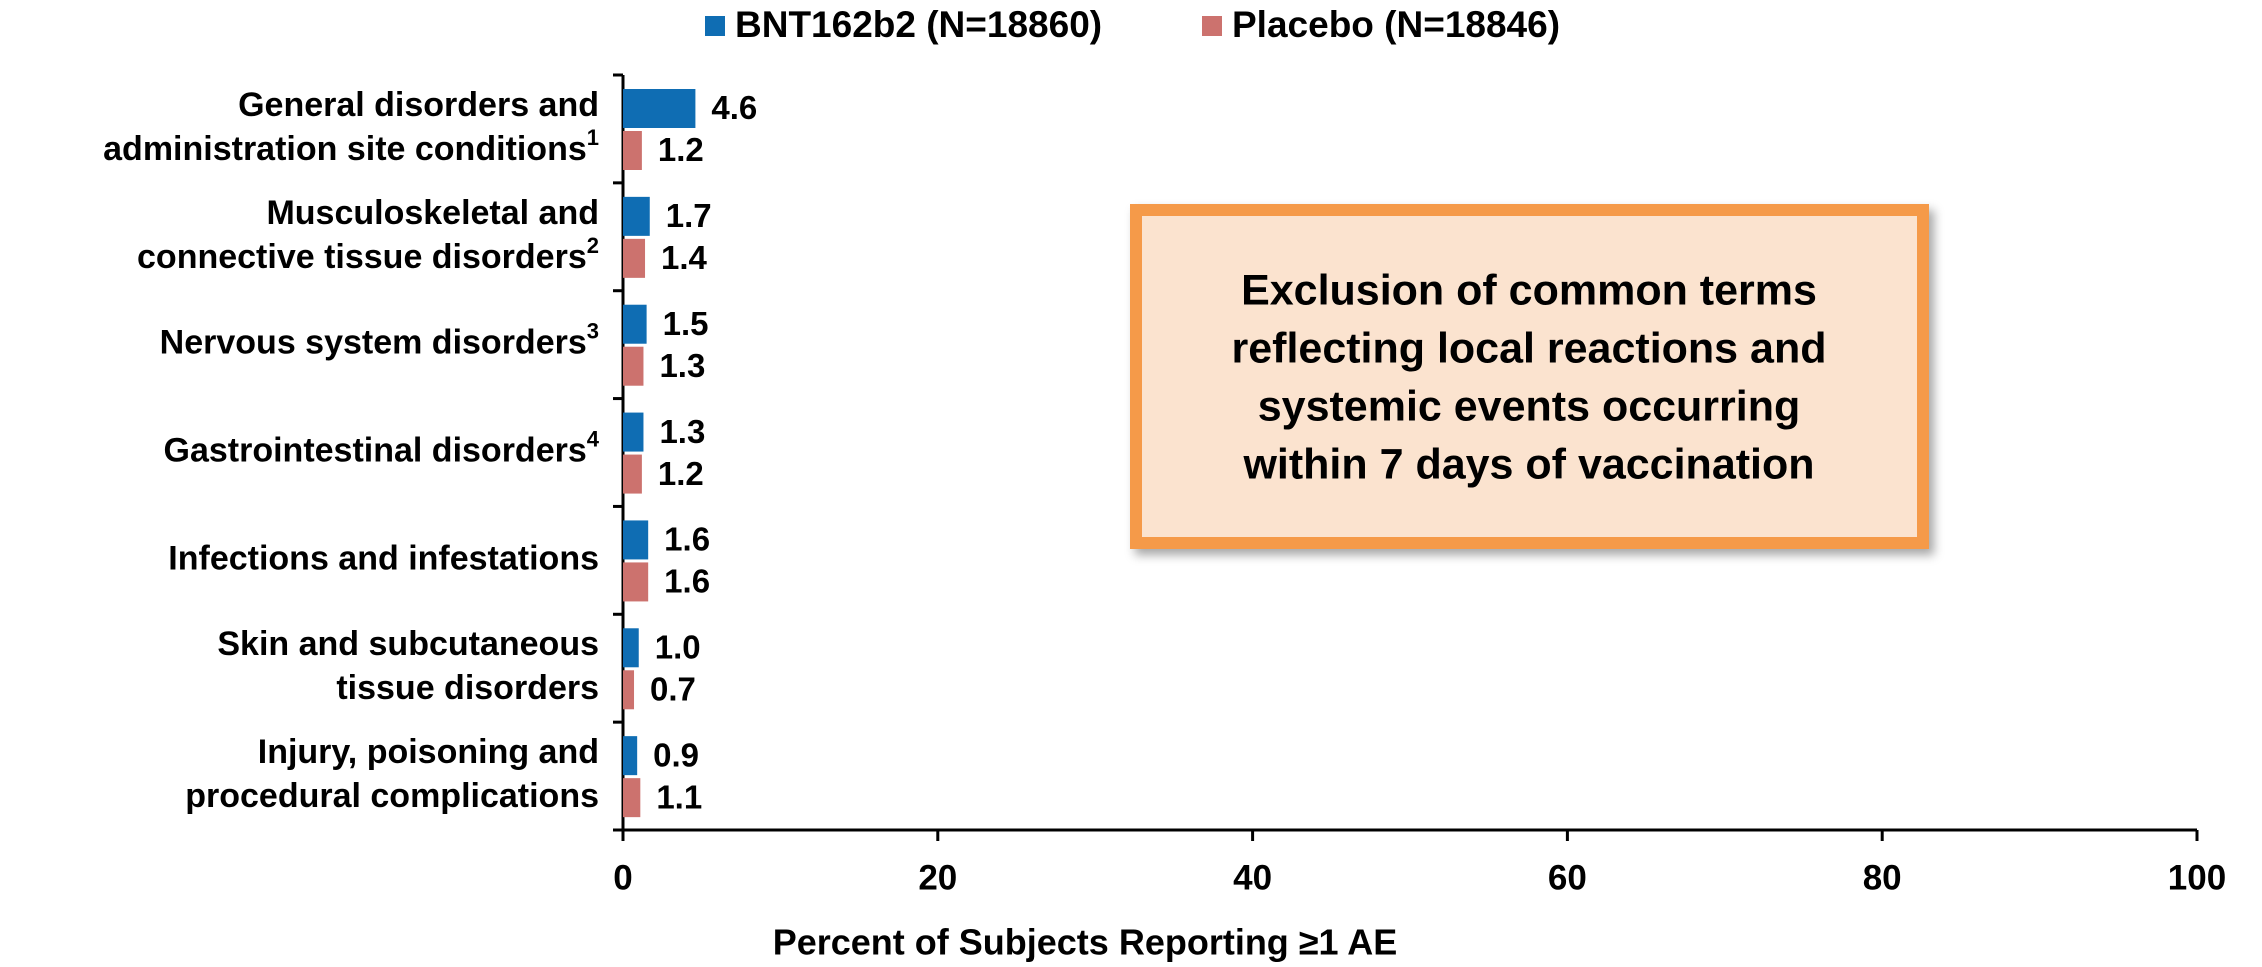  Describe the element at coordinates (686, 323) in the screenshot. I see `value-label: 1.5` at that location.